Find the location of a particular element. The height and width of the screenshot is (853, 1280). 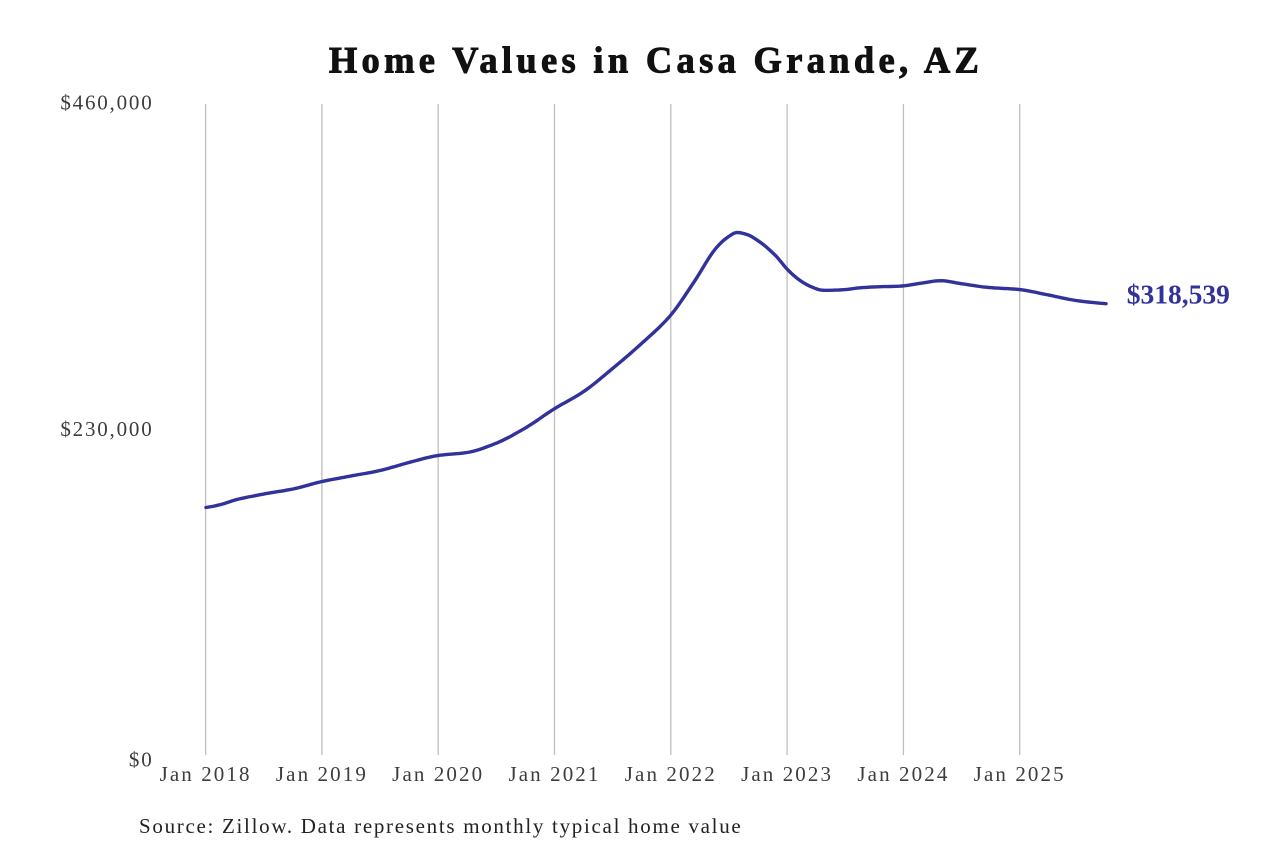

svg-text: Jan 2023 is located at coordinates (787, 774).